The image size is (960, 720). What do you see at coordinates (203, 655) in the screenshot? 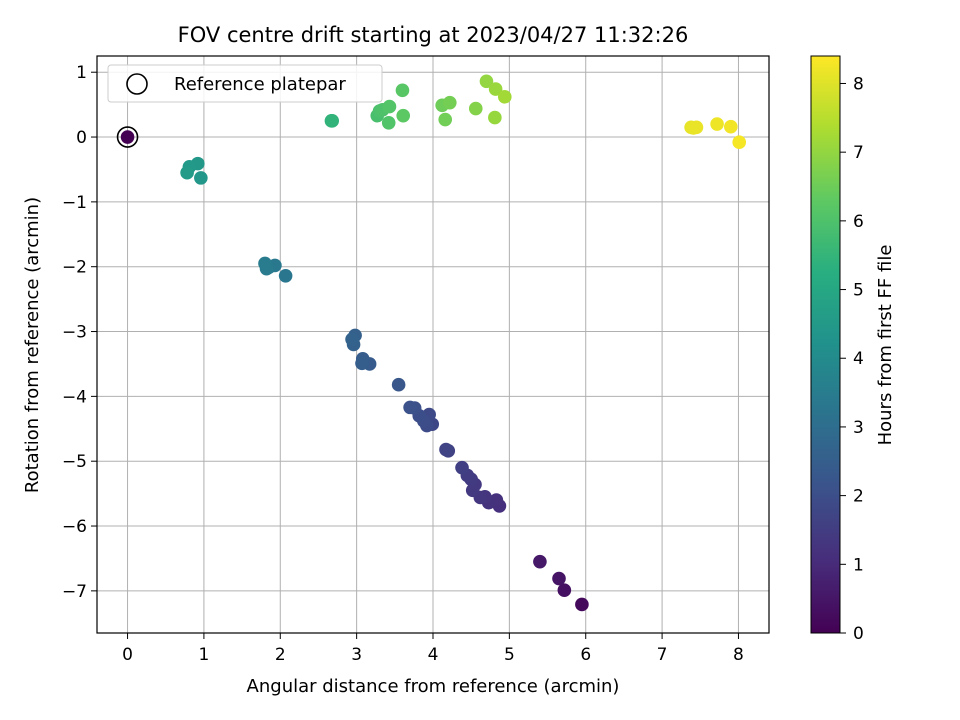
I see `x-tick-label: 1` at bounding box center [203, 655].